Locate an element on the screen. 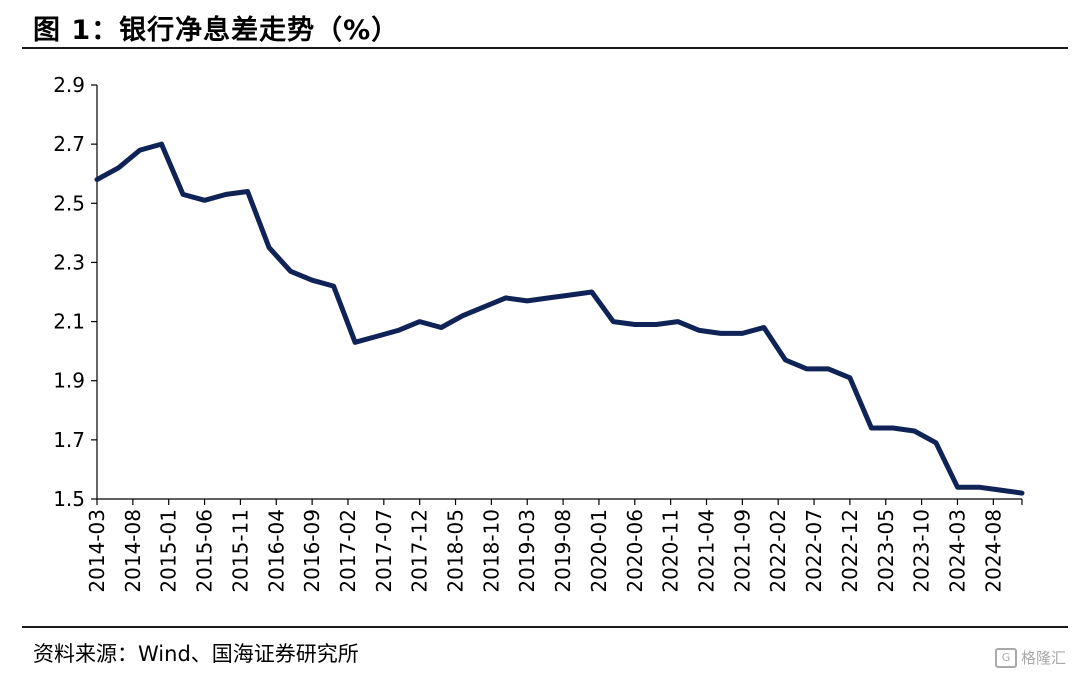 The image size is (1080, 676). y-tick-label: 2.9 is located at coordinates (69, 85).